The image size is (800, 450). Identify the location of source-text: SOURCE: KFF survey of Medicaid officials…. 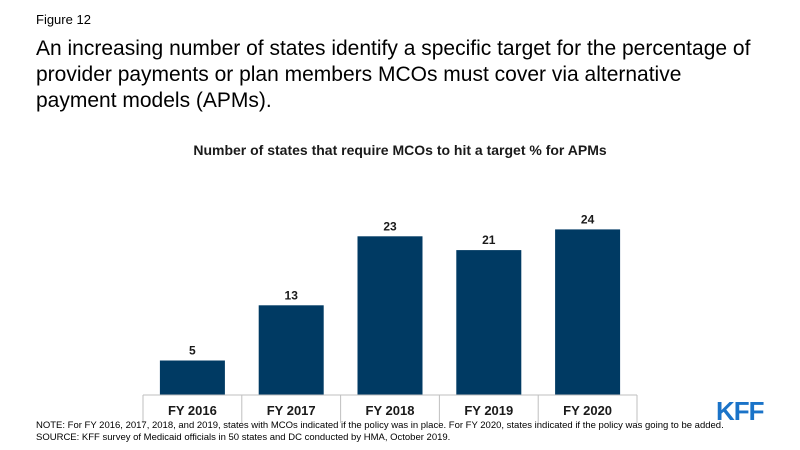
(243, 437).